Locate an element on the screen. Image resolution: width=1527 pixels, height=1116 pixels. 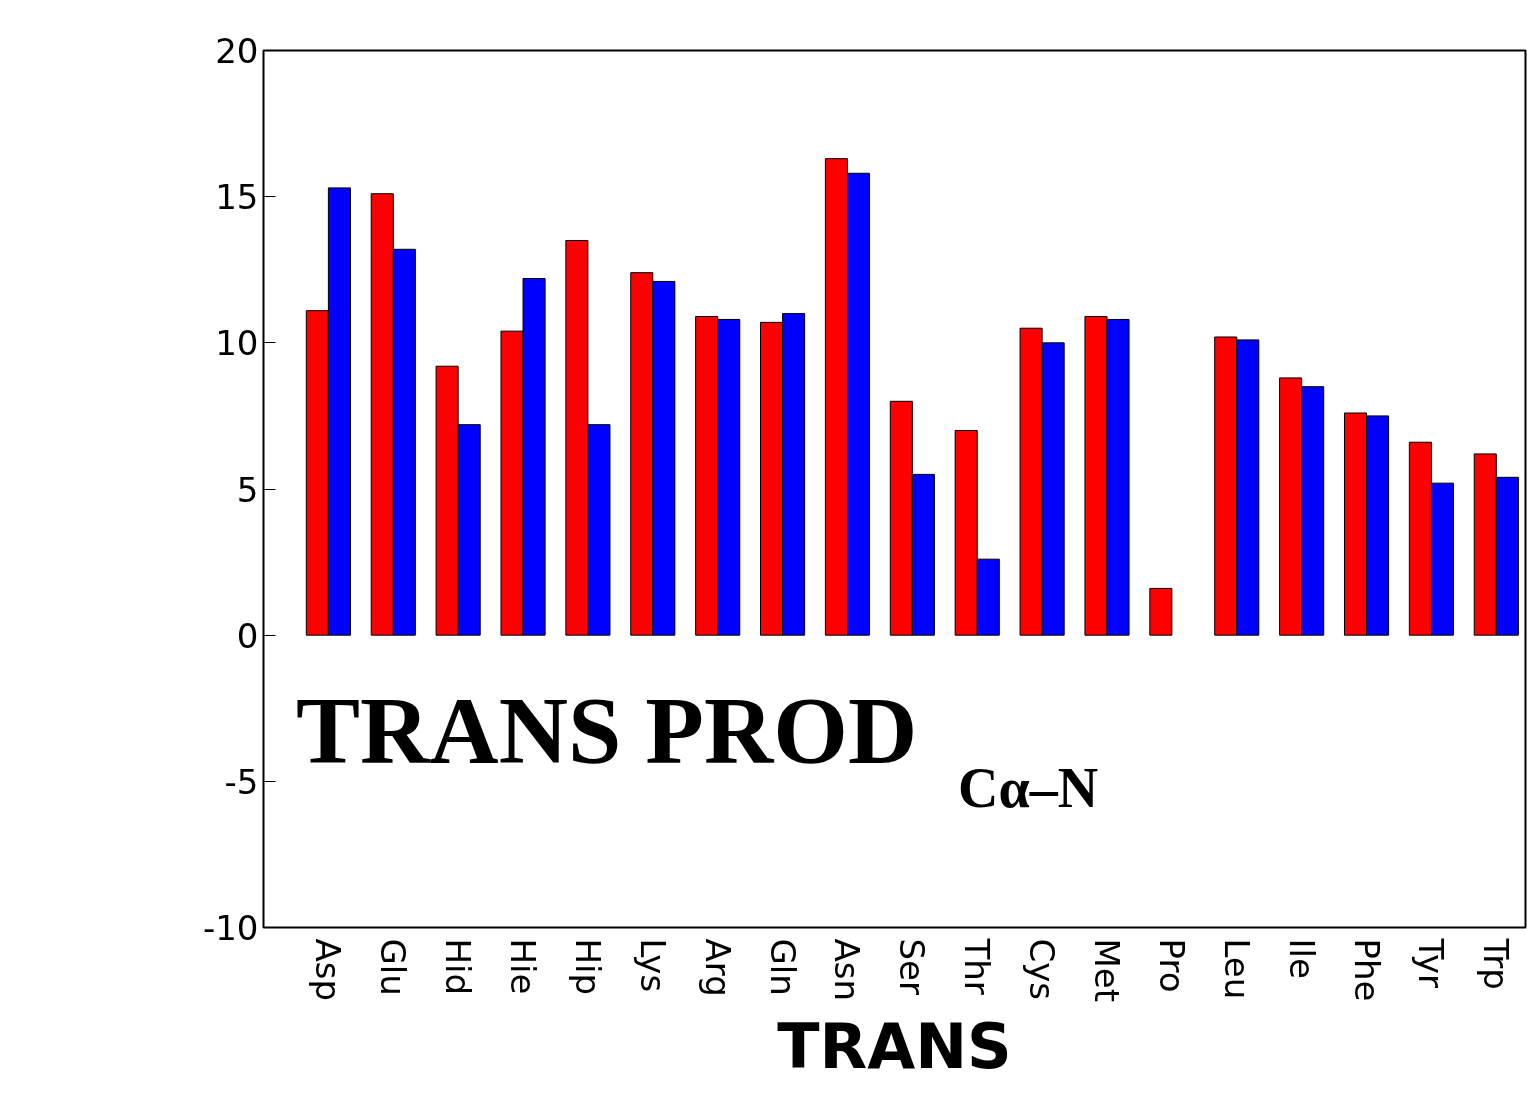
x-tick-label: Asp is located at coordinates (328, 970).